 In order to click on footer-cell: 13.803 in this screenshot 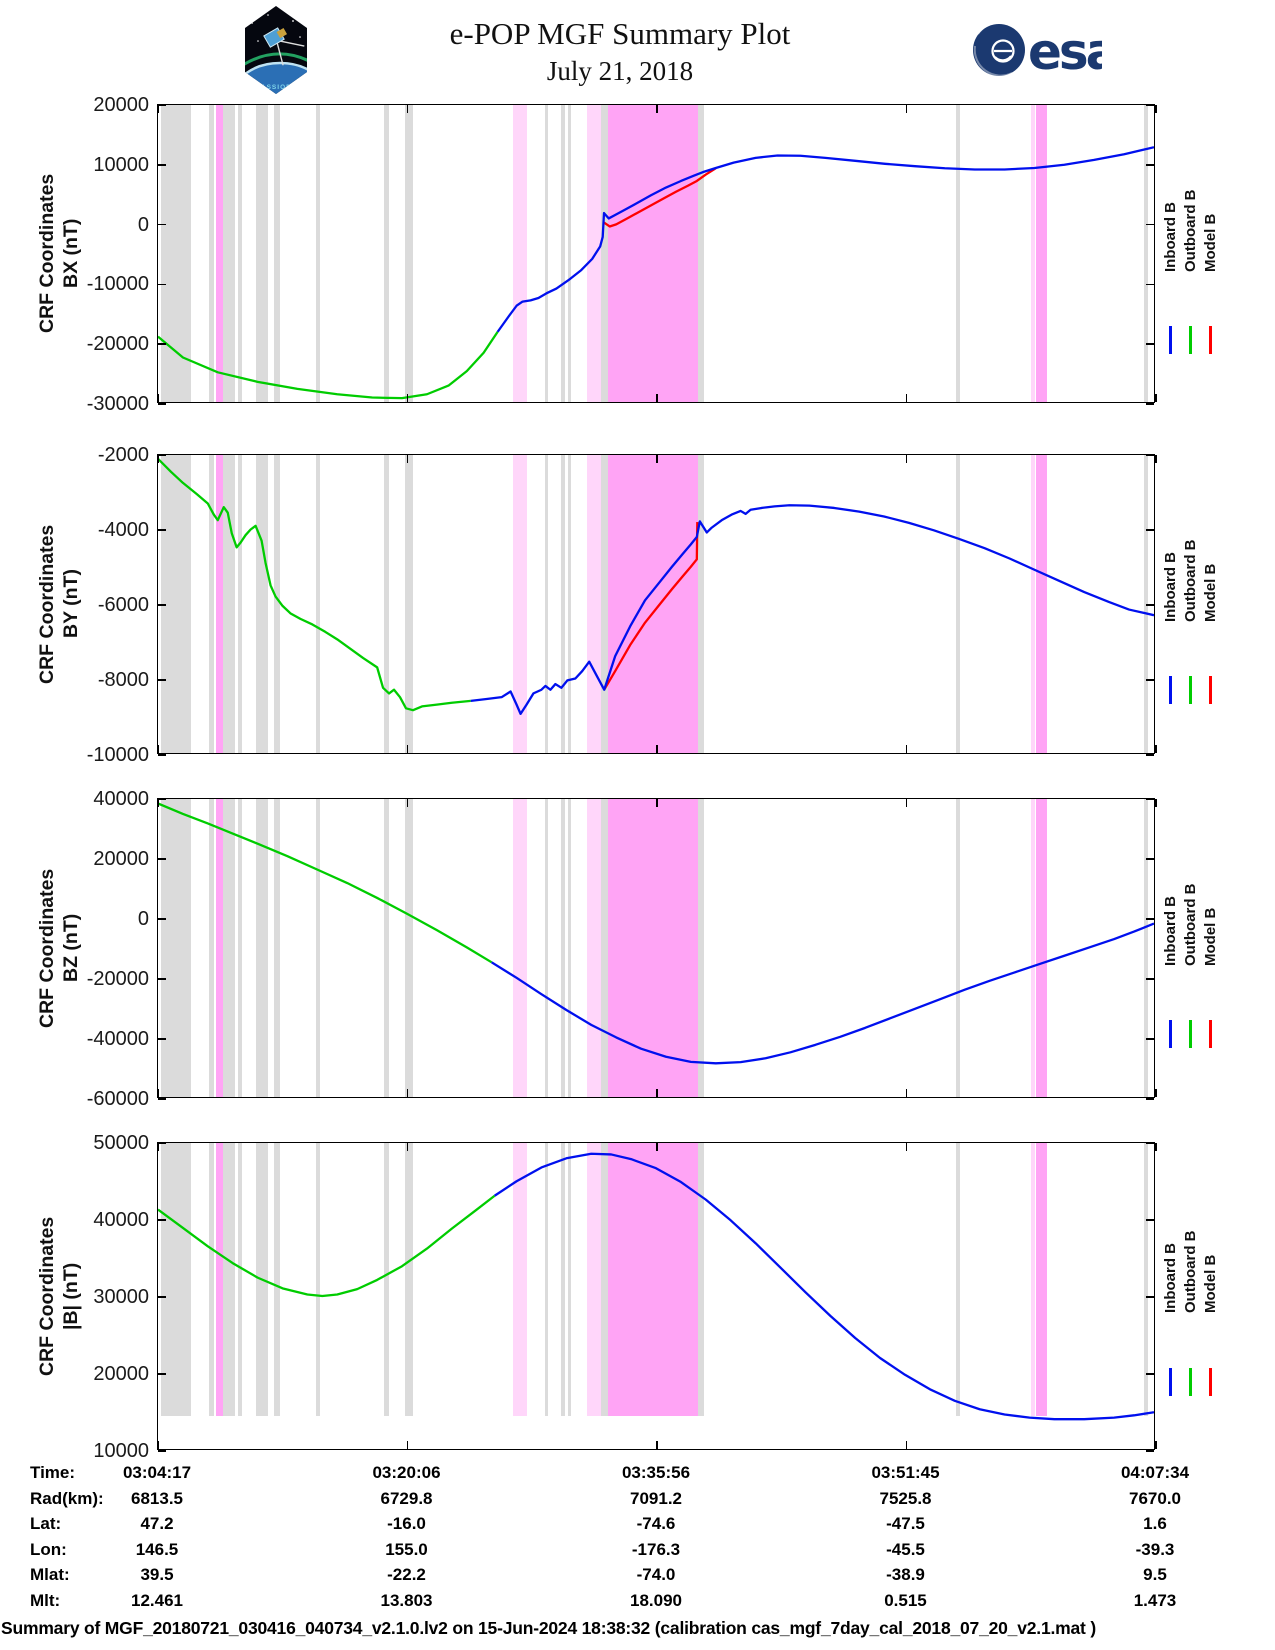, I will do `click(406, 1600)`.